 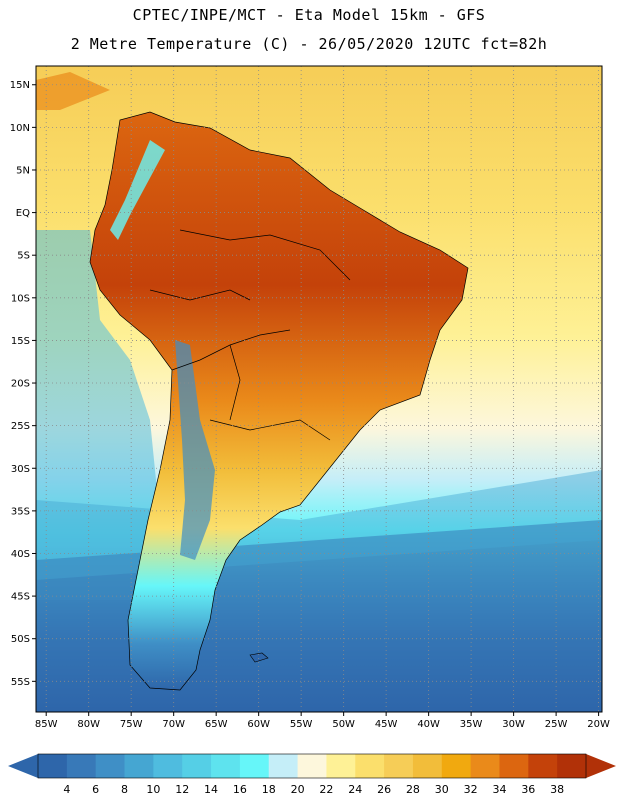 What do you see at coordinates (20, 682) in the screenshot?
I see `lat-label: 55S` at bounding box center [20, 682].